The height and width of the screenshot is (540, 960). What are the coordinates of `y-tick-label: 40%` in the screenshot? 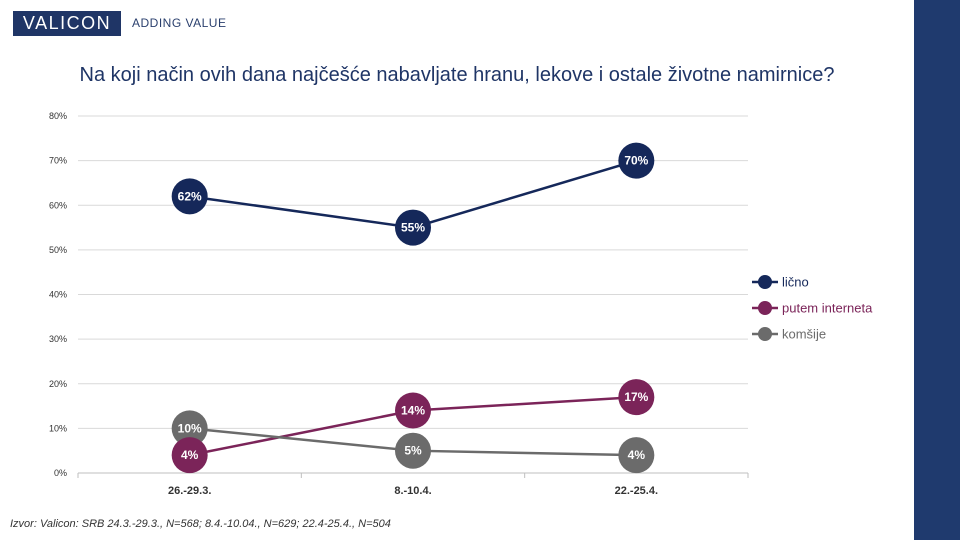 It's located at (58, 295).